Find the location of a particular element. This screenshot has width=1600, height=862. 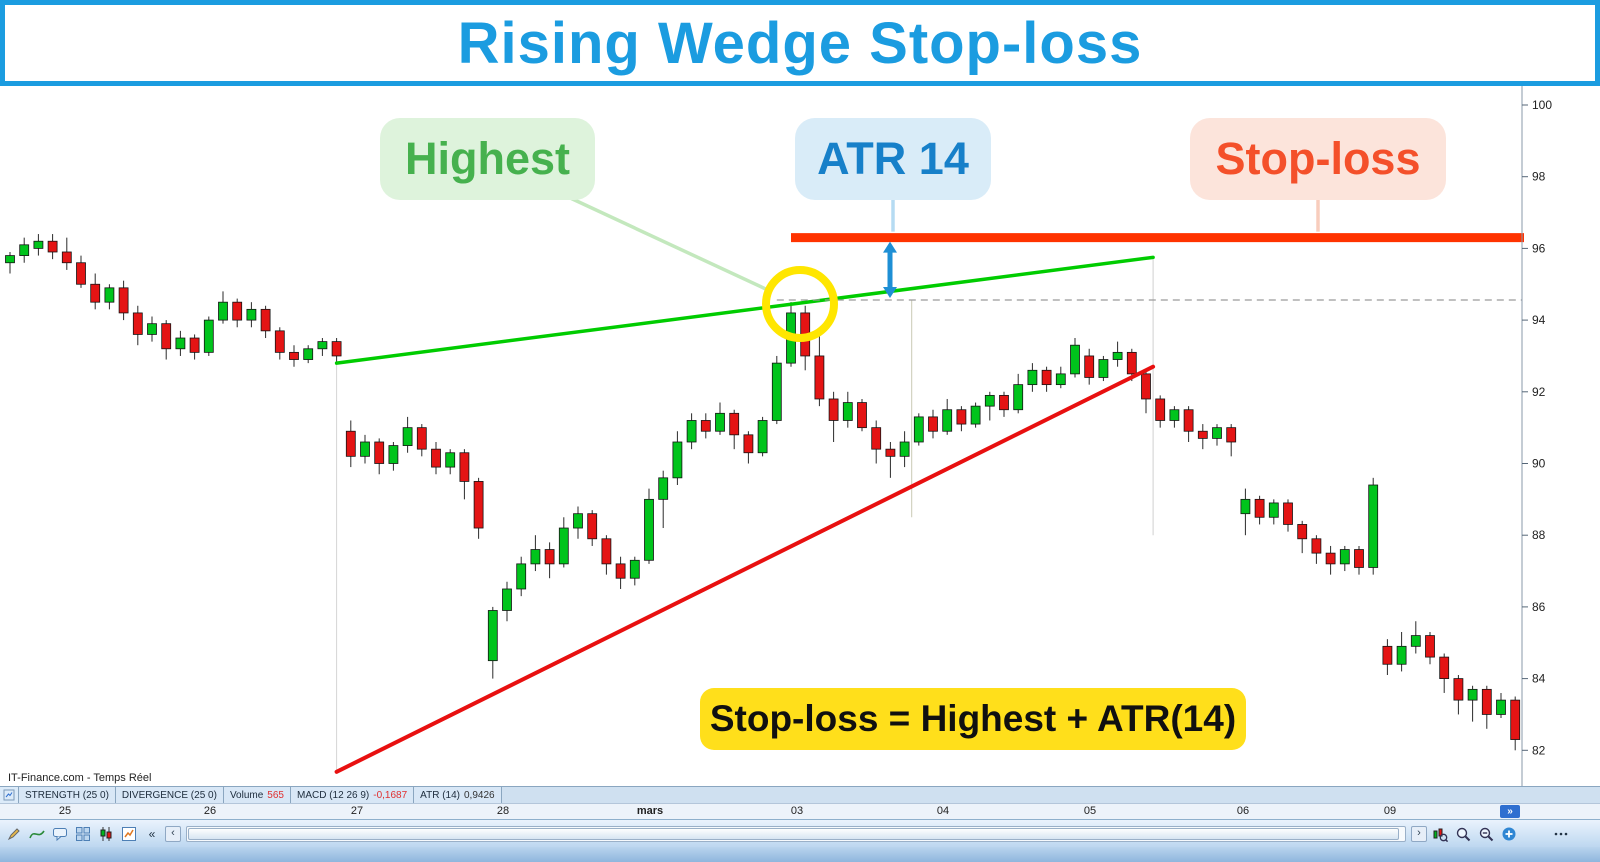

x-axis-label-05: 05 is located at coordinates (1090, 811).